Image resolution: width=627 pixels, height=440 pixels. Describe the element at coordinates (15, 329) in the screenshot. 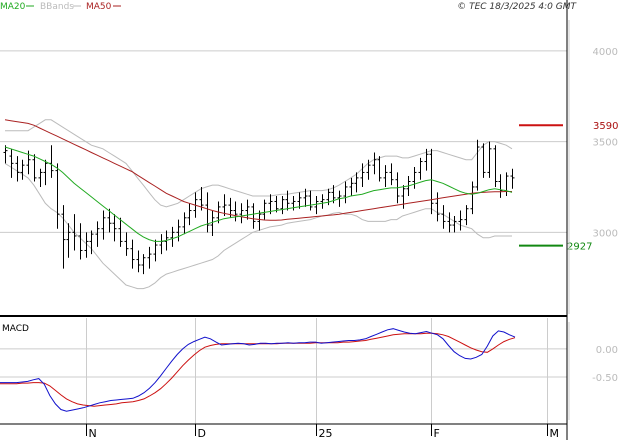

I see `macd-title: MACD` at that location.